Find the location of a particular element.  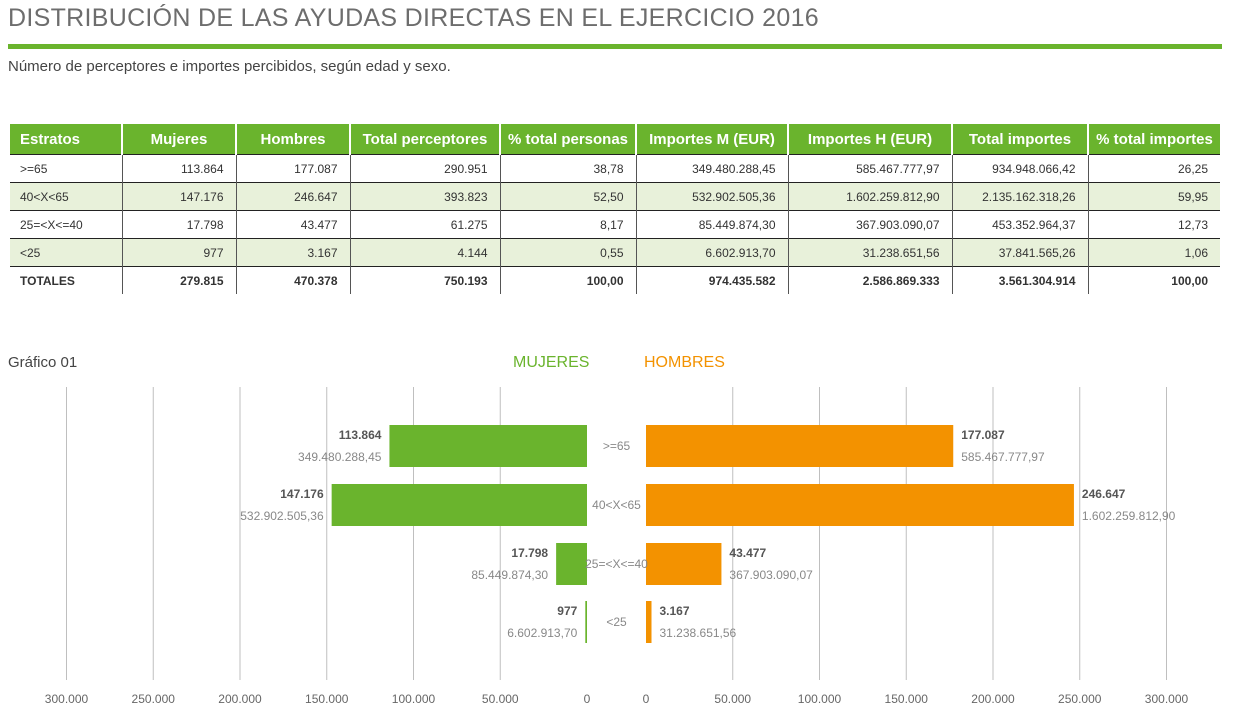

table-cell: 6.602.913,70 is located at coordinates (711, 252).